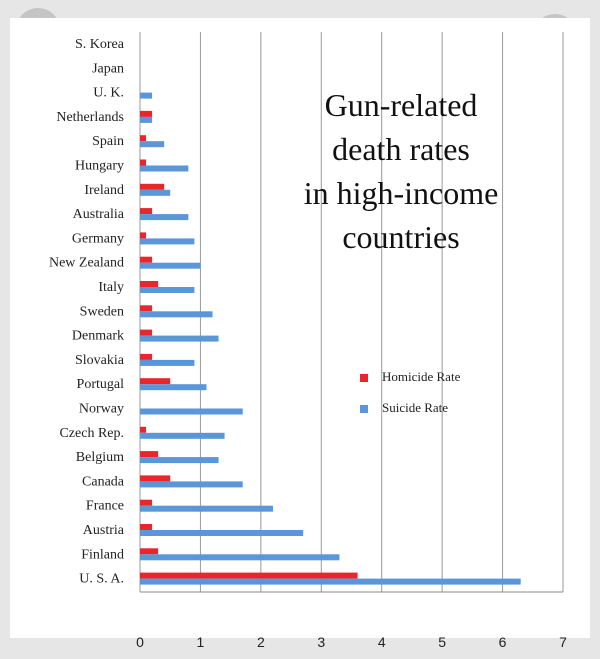 This screenshot has height=659, width=600. I want to click on x-tick-label: 2, so click(261, 642).